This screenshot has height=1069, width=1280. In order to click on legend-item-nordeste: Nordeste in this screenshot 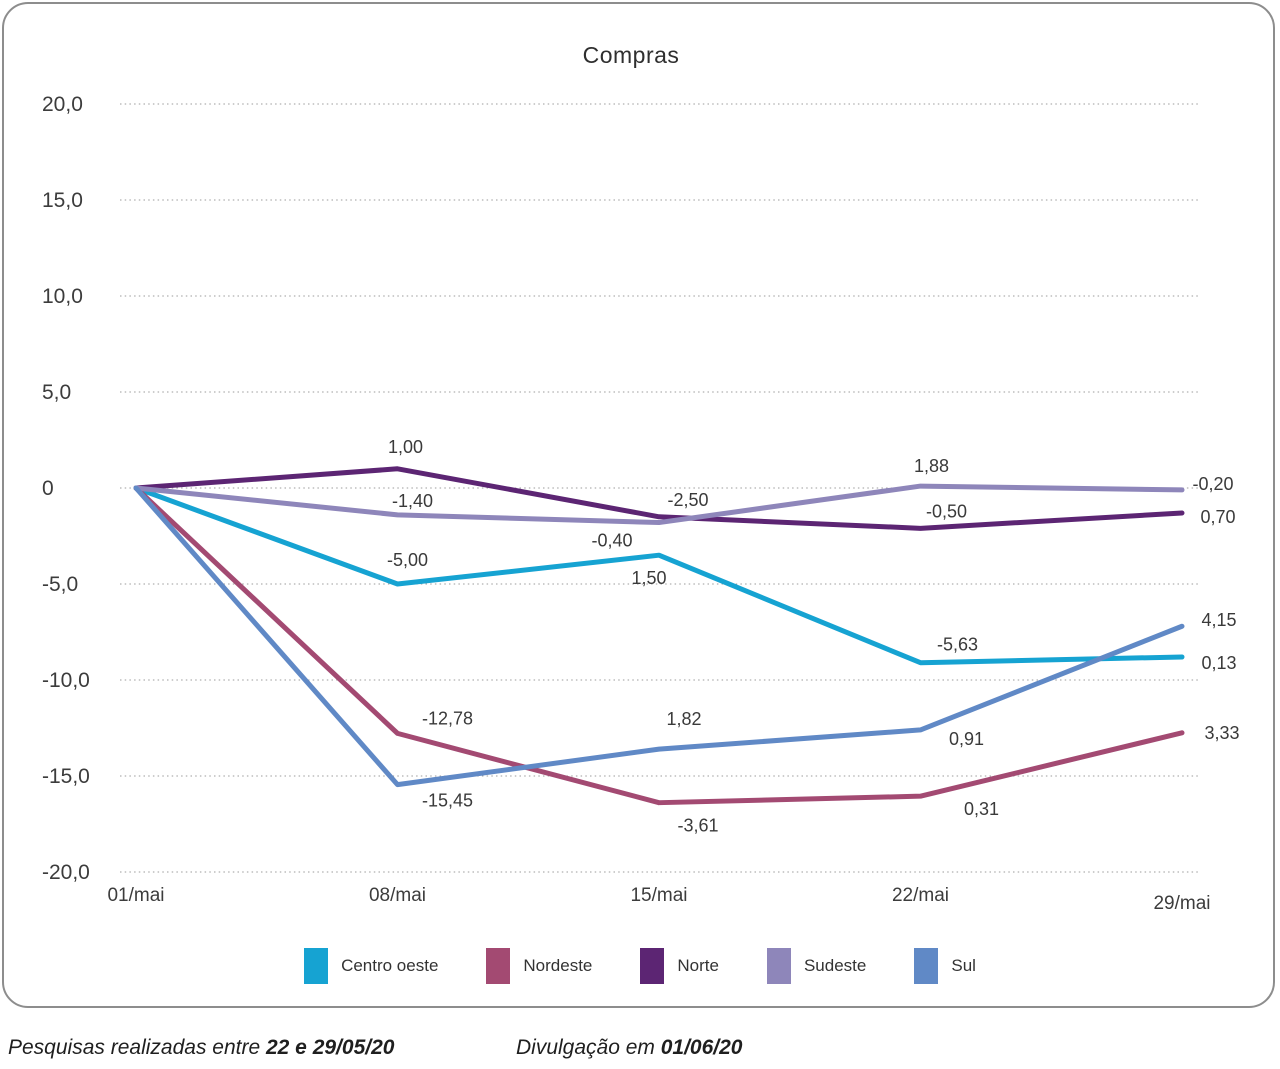, I will do `click(539, 966)`.